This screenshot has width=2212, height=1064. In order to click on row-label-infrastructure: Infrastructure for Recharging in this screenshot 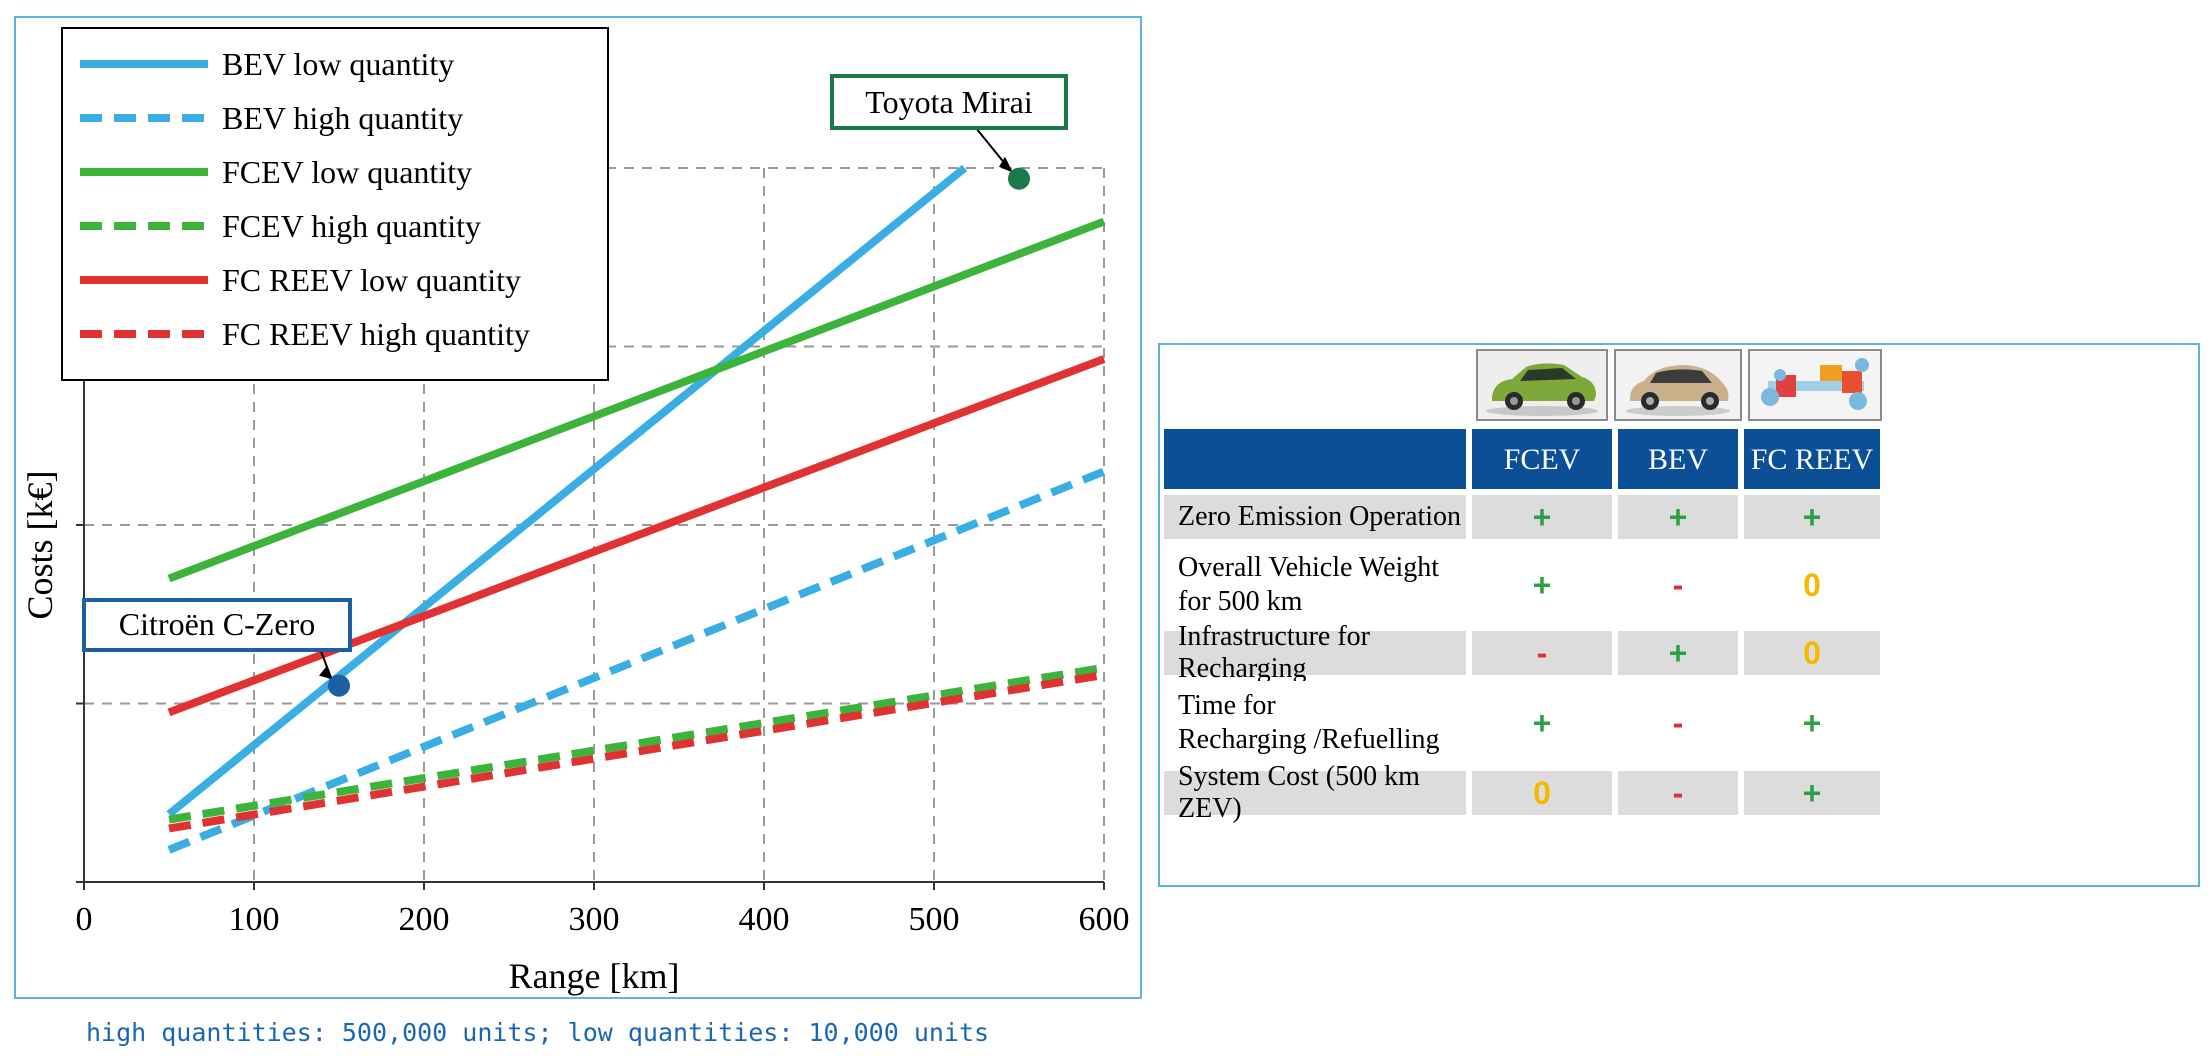, I will do `click(1315, 652)`.